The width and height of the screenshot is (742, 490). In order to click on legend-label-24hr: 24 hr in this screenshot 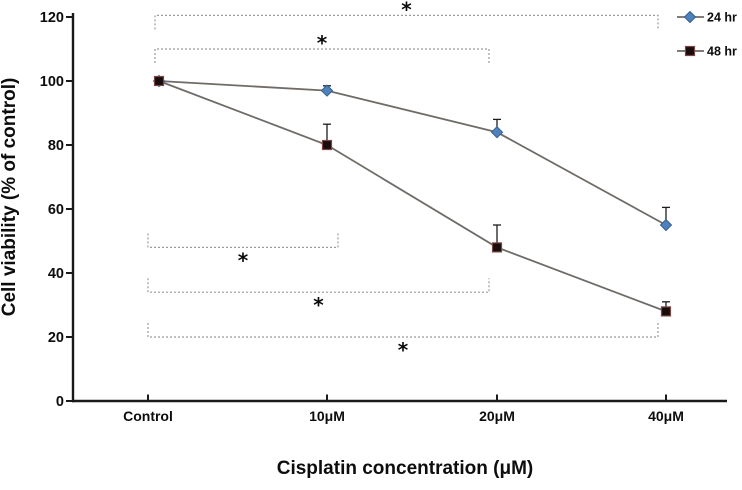, I will do `click(722, 18)`.